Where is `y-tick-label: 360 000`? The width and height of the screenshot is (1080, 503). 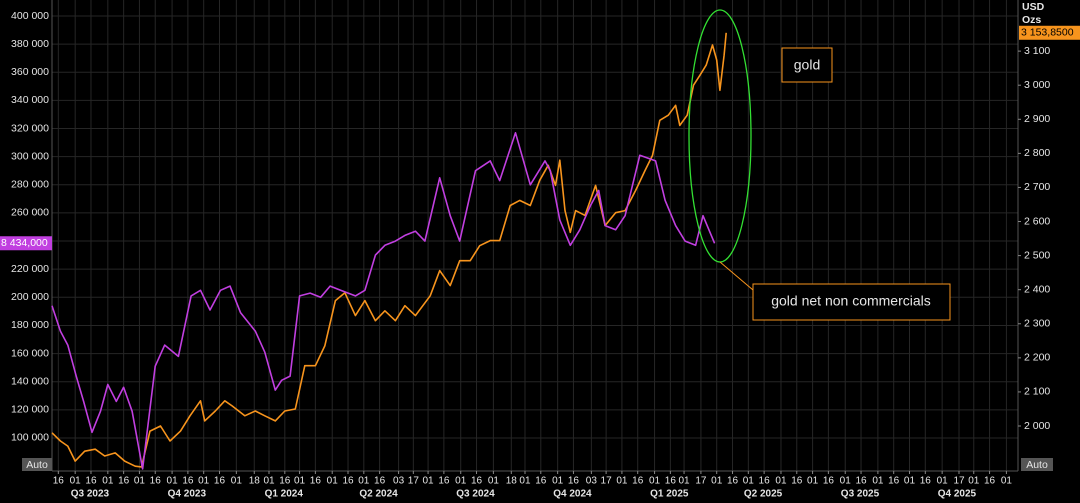 y-tick-label: 360 000 is located at coordinates (30, 72).